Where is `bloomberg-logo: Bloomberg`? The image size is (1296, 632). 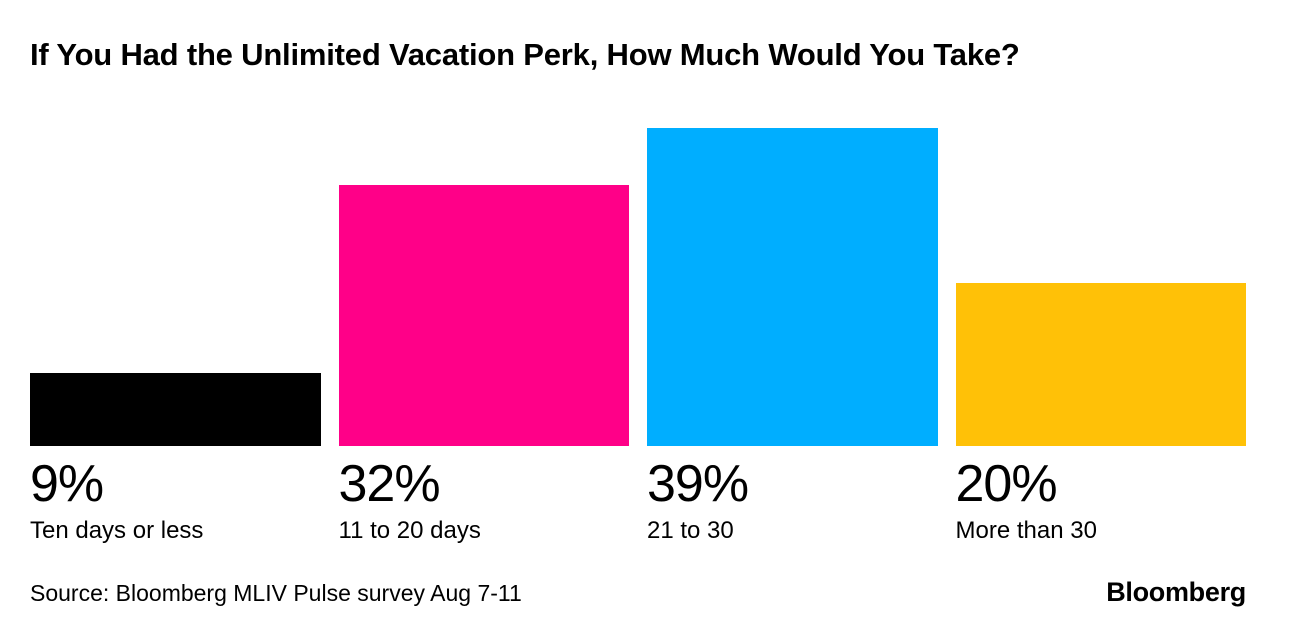 bloomberg-logo: Bloomberg is located at coordinates (1176, 592).